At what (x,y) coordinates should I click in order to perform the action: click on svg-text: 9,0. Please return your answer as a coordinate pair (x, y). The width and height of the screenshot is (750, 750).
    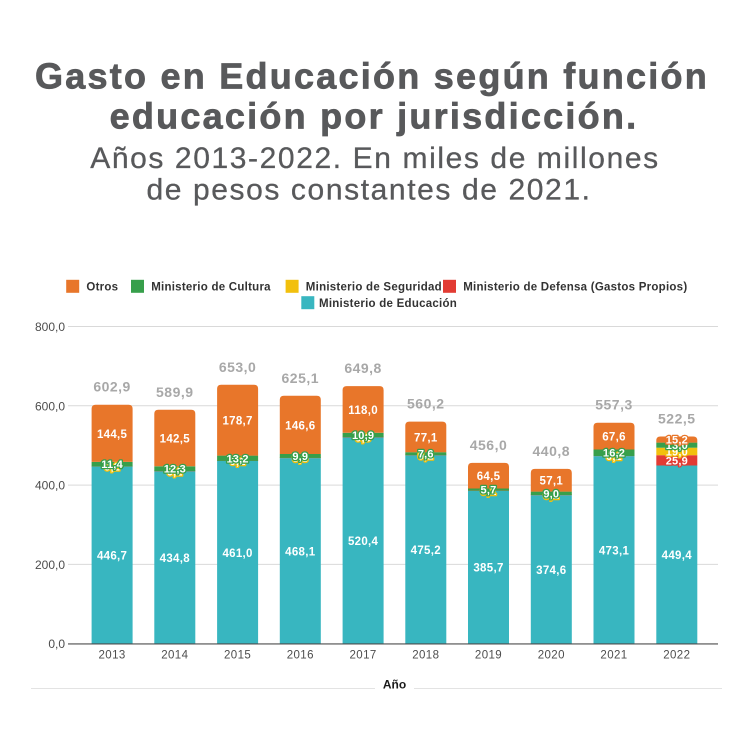
    Looking at the image, I should click on (551, 494).